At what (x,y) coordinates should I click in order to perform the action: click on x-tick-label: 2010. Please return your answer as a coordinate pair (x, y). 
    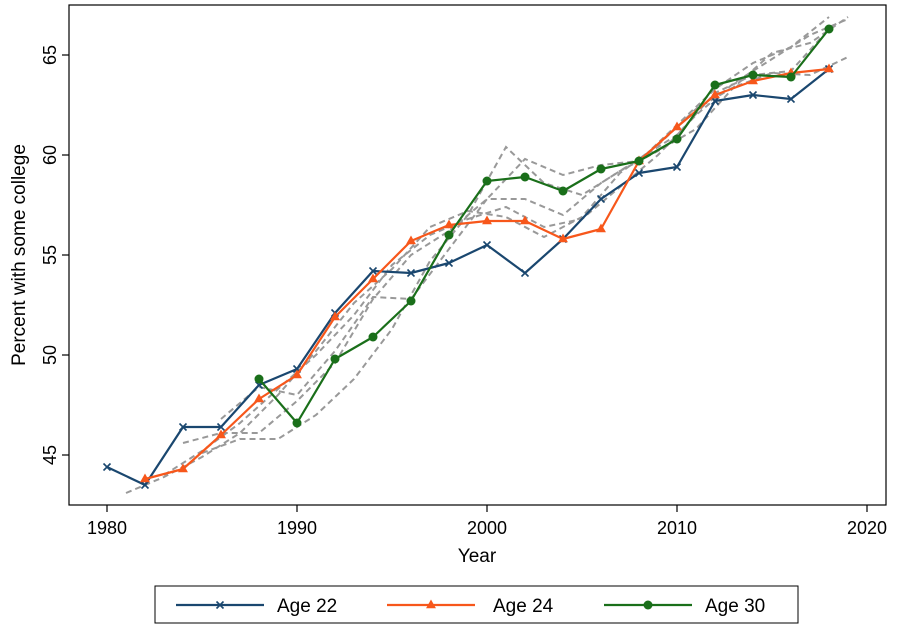
    Looking at the image, I should click on (677, 528).